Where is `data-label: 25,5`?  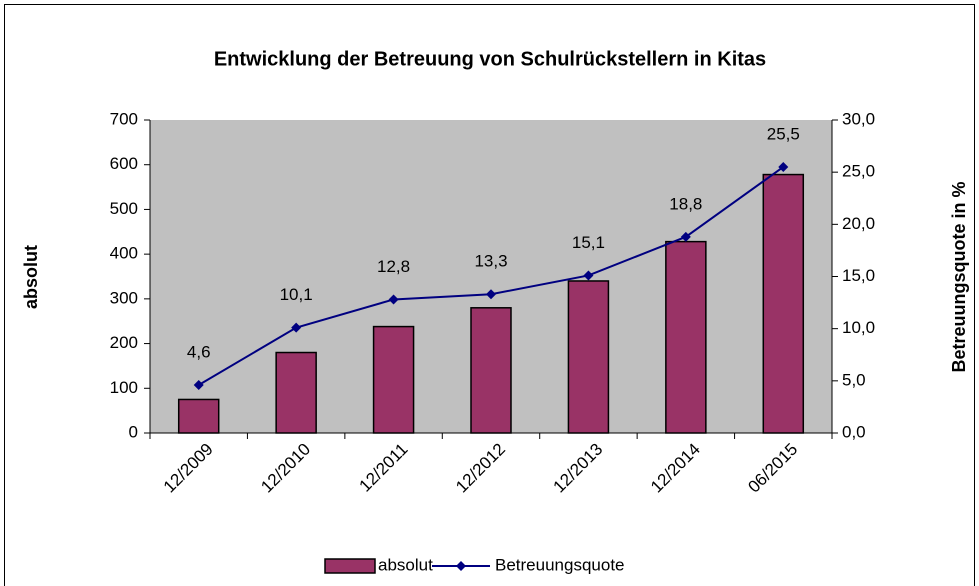
data-label: 25,5 is located at coordinates (783, 133).